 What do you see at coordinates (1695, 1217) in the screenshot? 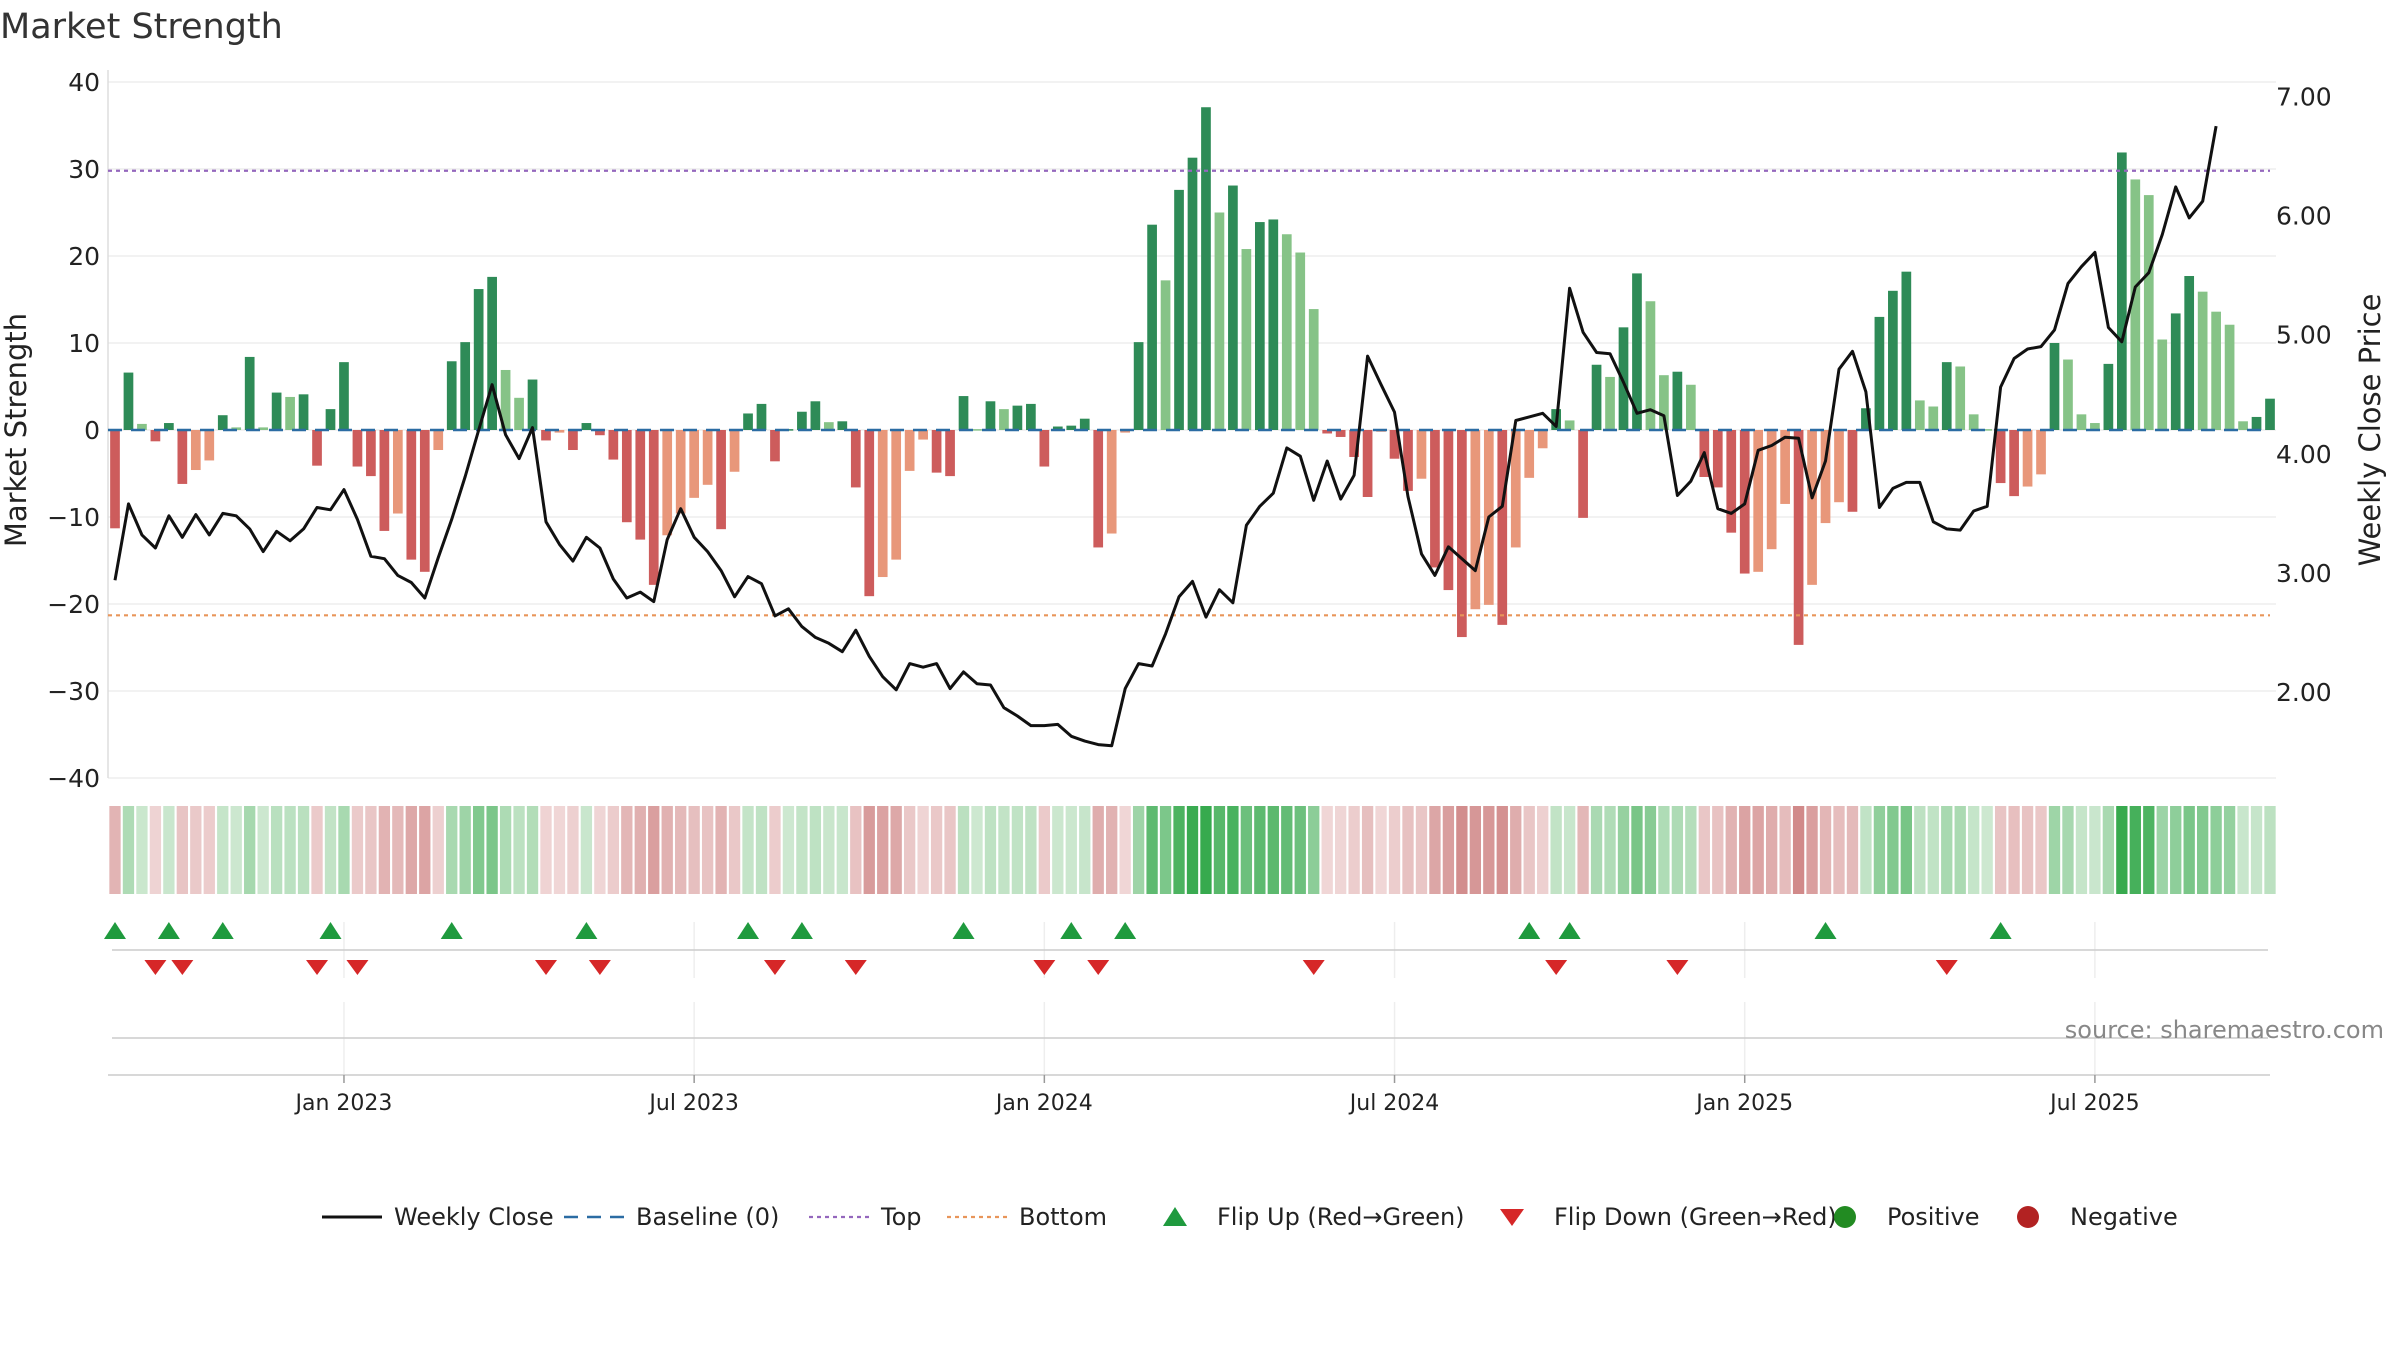
I see `legend-label: Flip Down (Green→Red)` at bounding box center [1695, 1217].